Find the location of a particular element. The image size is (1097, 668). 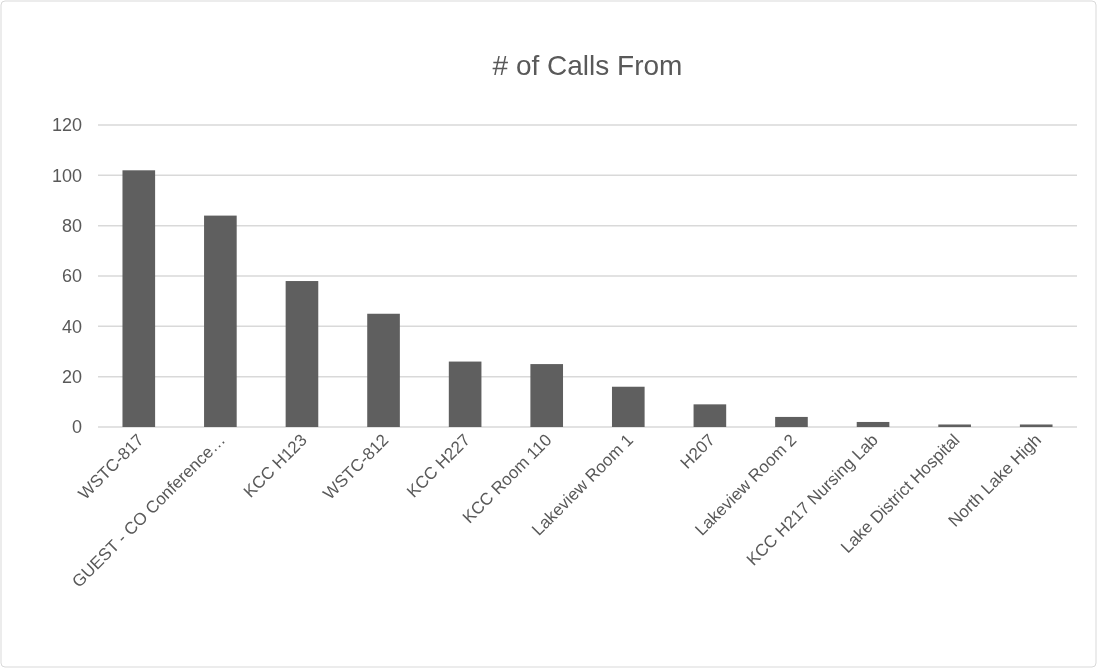

y-tick-label: 20 is located at coordinates (71, 376).